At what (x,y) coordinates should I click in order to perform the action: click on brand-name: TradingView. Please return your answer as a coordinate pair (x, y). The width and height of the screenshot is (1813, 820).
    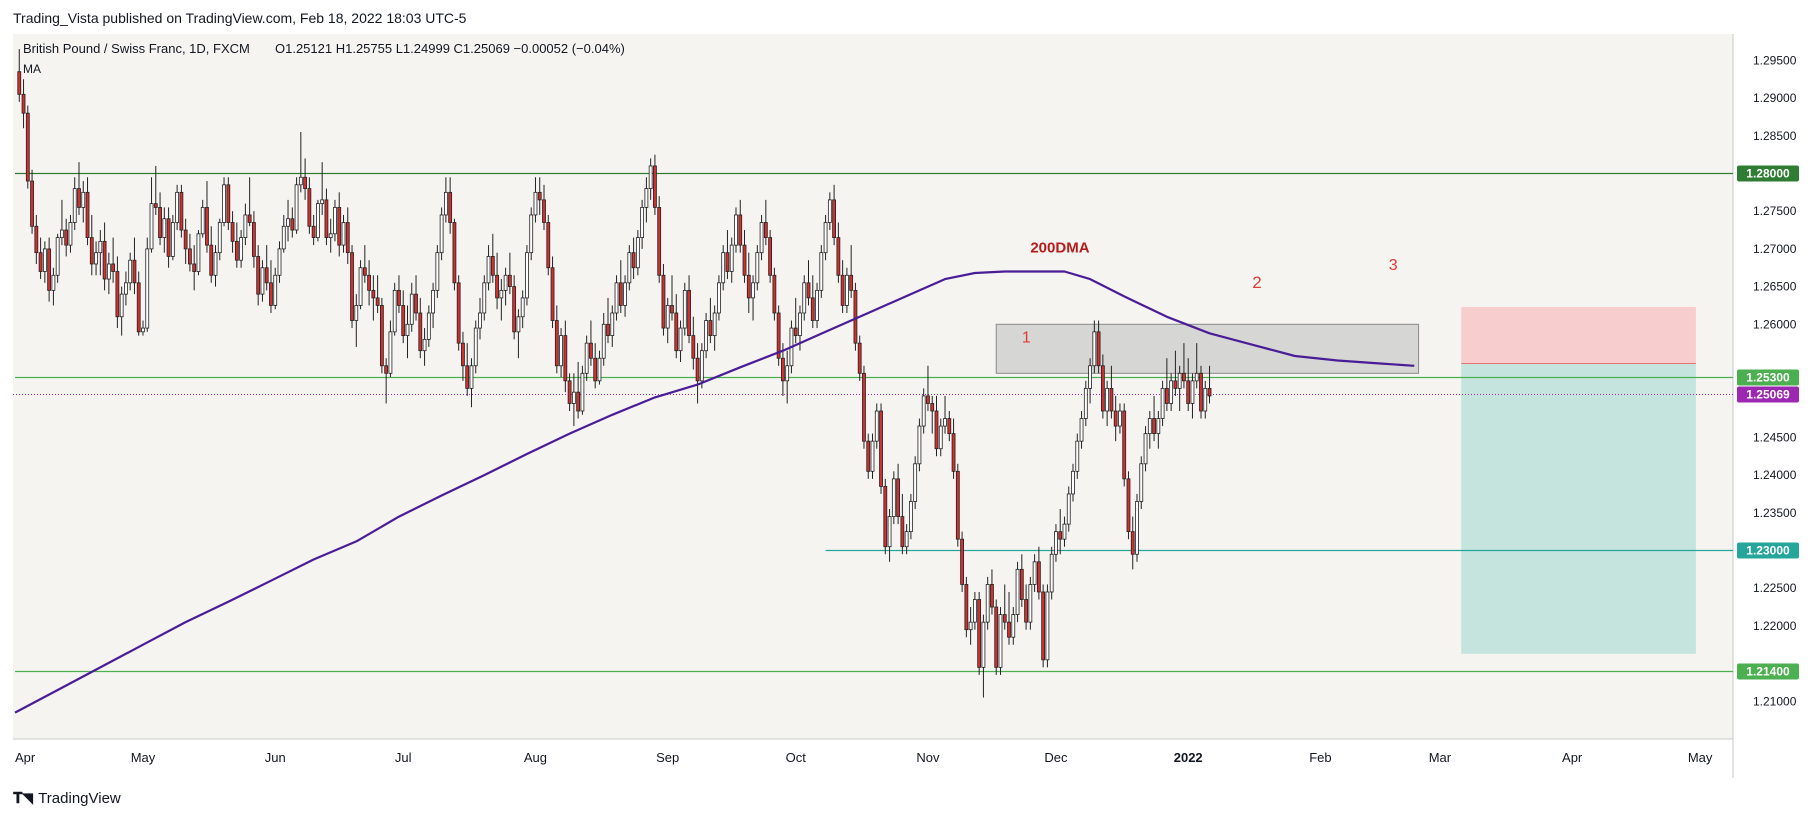
    Looking at the image, I should click on (79, 798).